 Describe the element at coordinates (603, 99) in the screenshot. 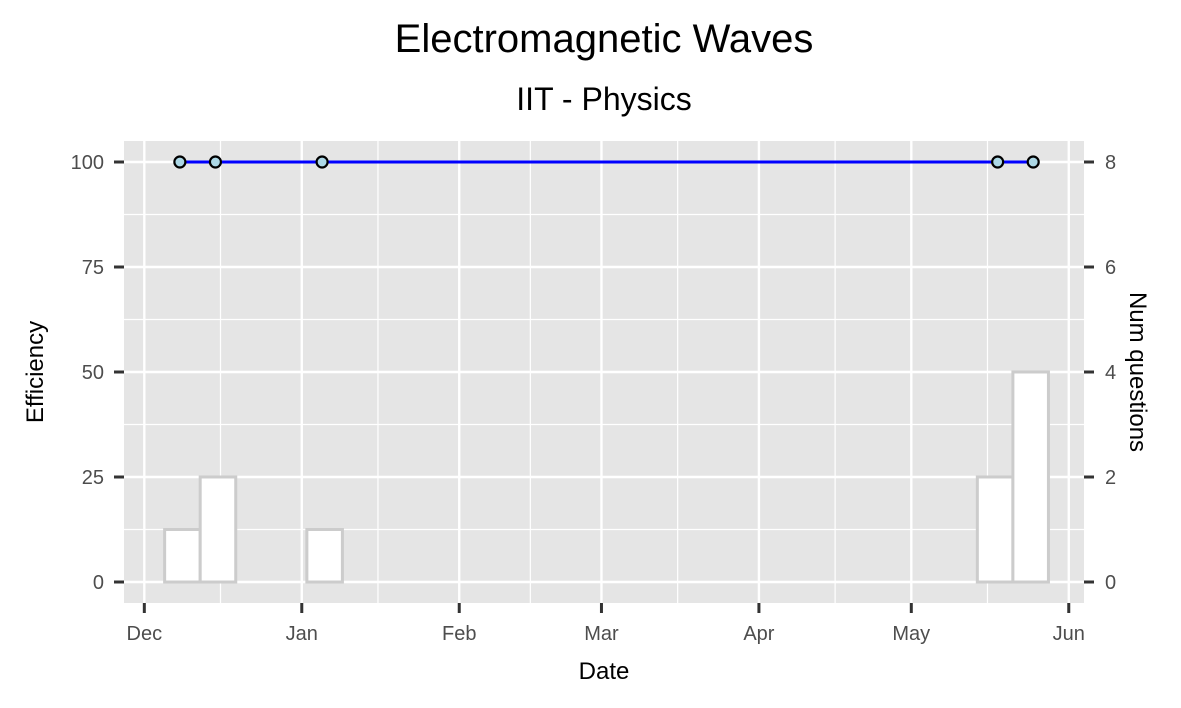

I see `chart-subtitle: IIT - Physics` at that location.